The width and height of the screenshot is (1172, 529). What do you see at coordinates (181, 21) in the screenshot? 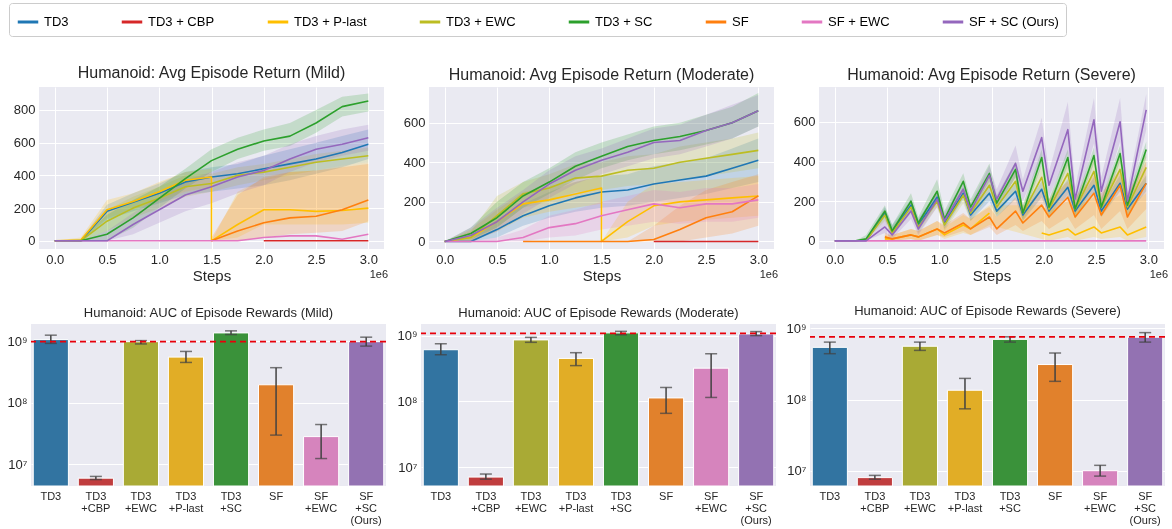
I see `legend-label: TD3 + CBP` at bounding box center [181, 21].